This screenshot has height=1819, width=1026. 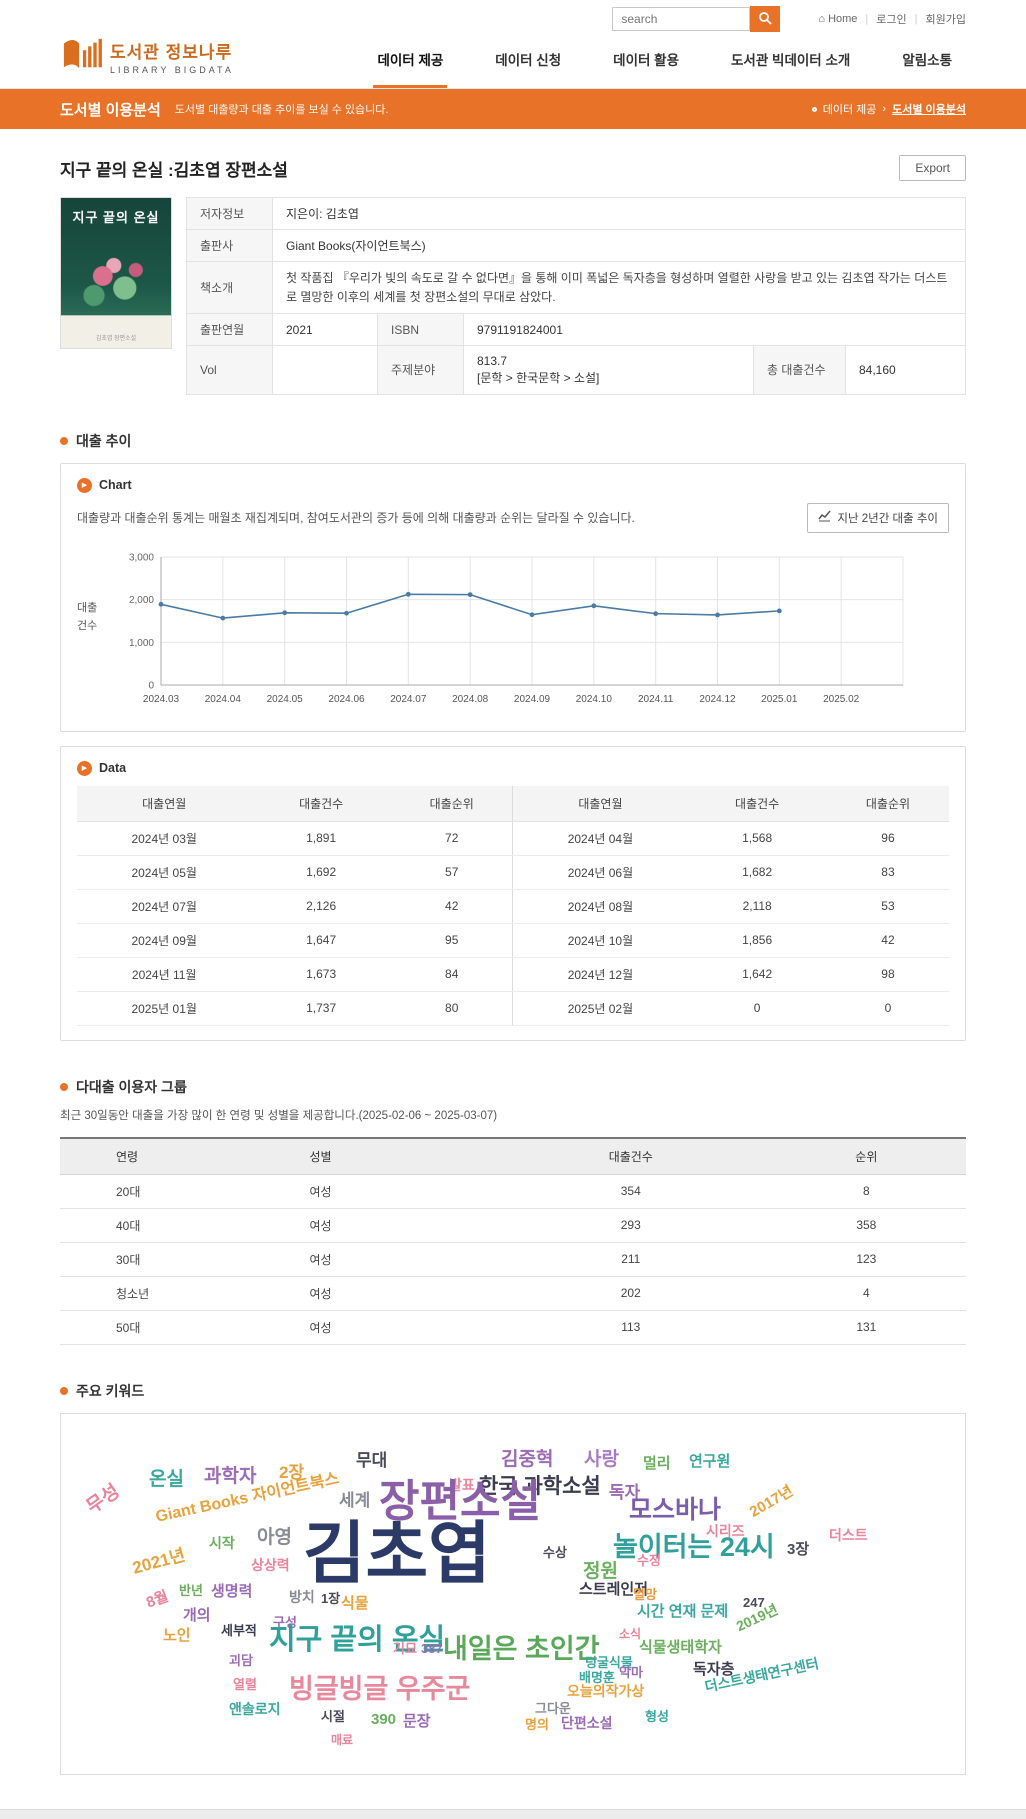 I want to click on nav-item-notice: 알림소통, so click(x=927, y=60).